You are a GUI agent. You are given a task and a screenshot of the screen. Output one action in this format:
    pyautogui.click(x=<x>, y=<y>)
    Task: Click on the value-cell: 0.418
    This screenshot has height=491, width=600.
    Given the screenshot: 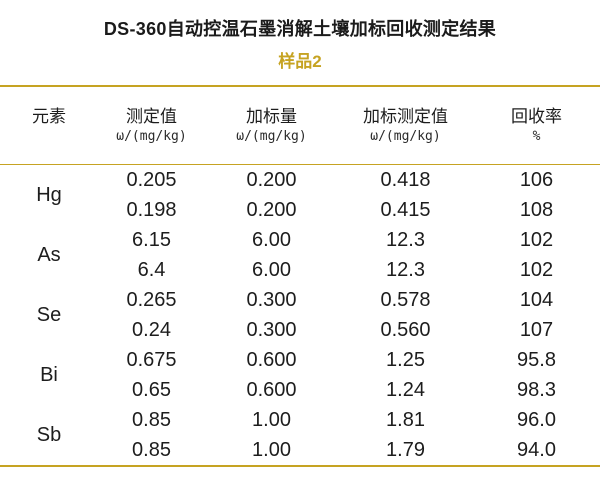 What is the action you would take?
    pyautogui.click(x=405, y=179)
    